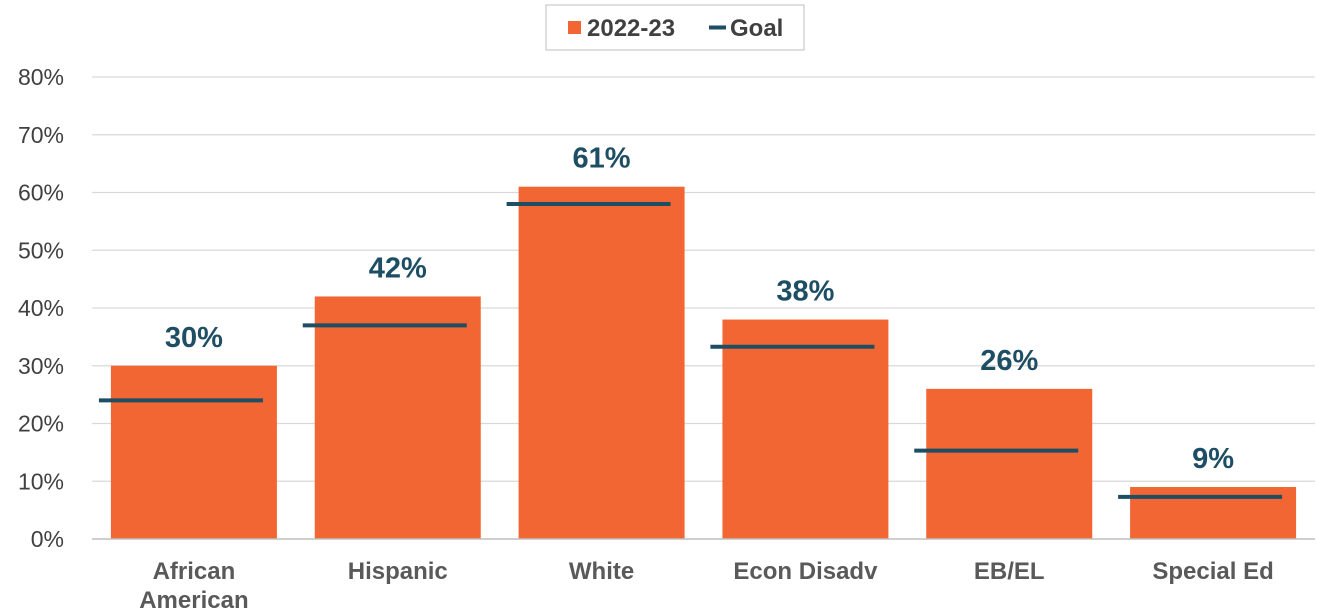 This screenshot has height=613, width=1317. I want to click on x-tick-label: Econ Disadv, so click(805, 571).